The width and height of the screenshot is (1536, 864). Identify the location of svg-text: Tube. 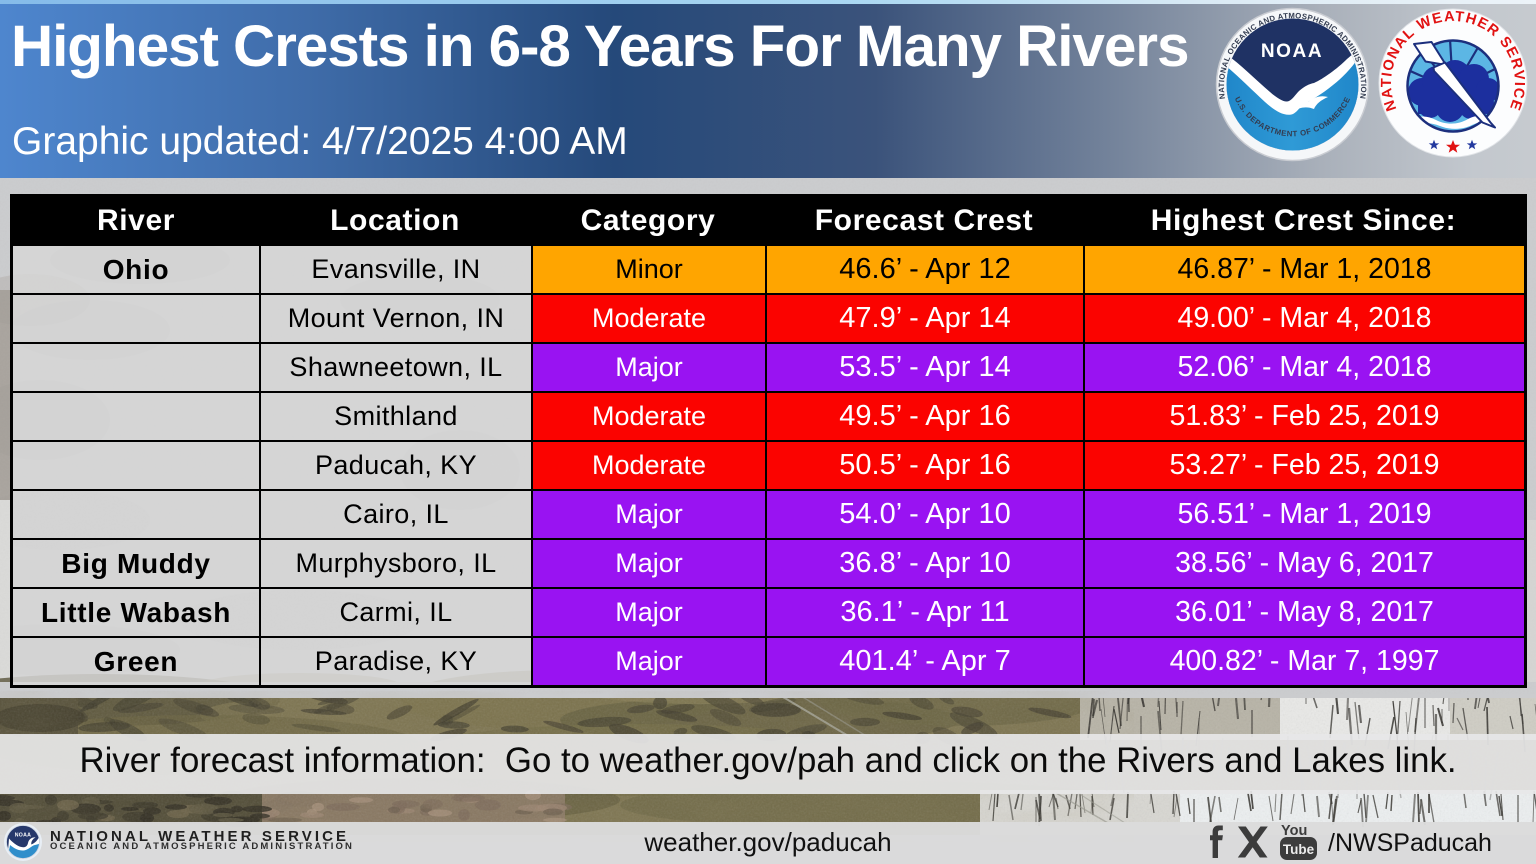
(1299, 849).